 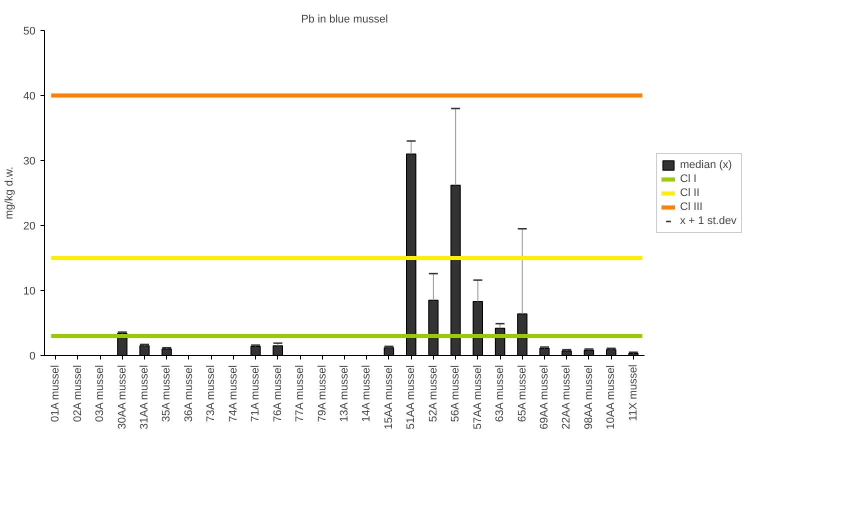 I want to click on y-tick-label: 30, so click(x=29, y=162).